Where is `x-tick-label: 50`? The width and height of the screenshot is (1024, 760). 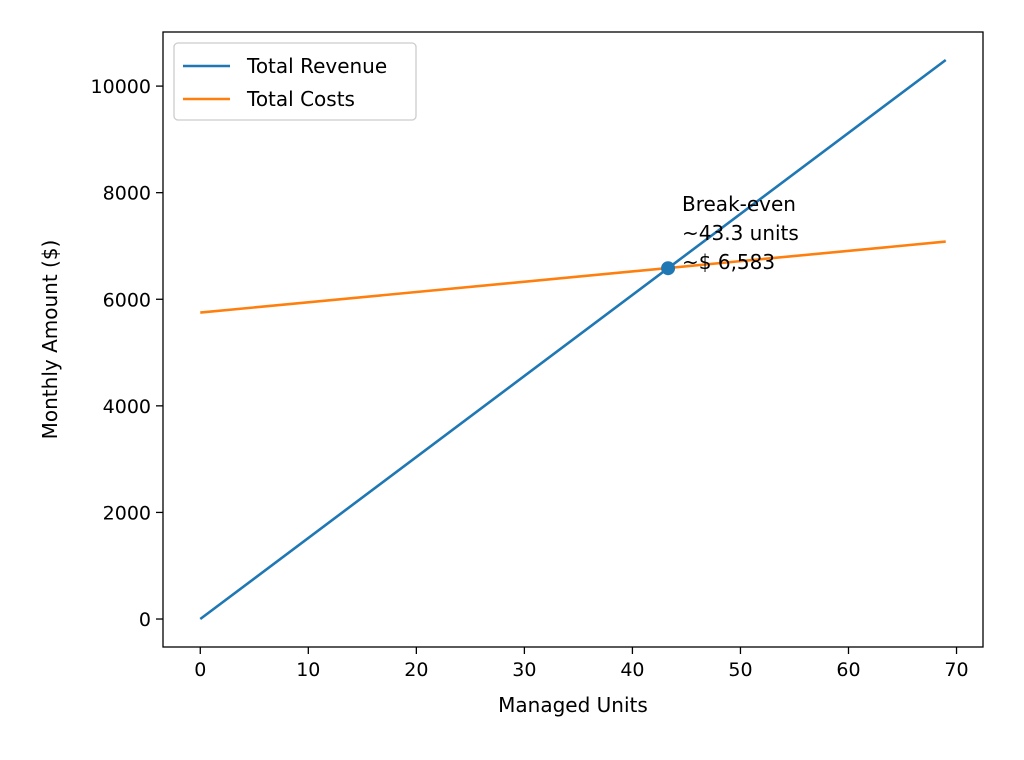 x-tick-label: 50 is located at coordinates (740, 670).